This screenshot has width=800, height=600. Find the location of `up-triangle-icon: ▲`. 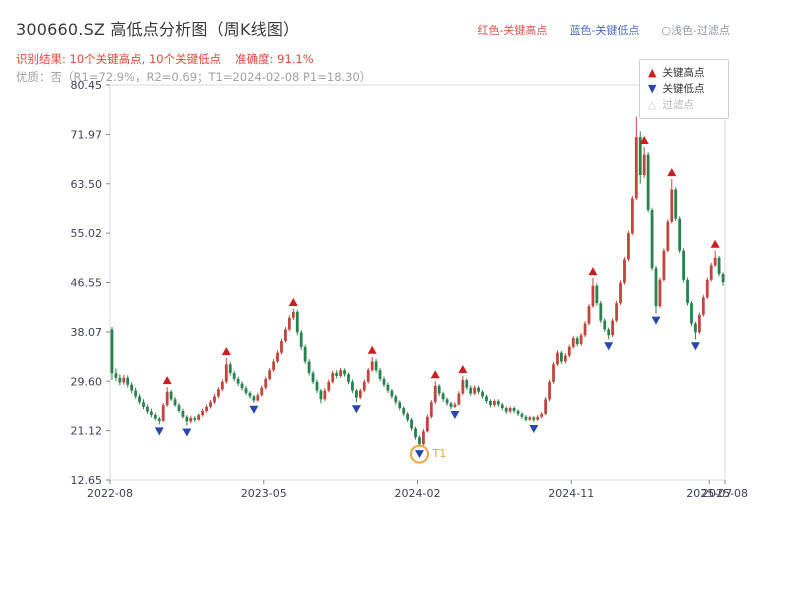

up-triangle-icon: ▲ is located at coordinates (652, 72).